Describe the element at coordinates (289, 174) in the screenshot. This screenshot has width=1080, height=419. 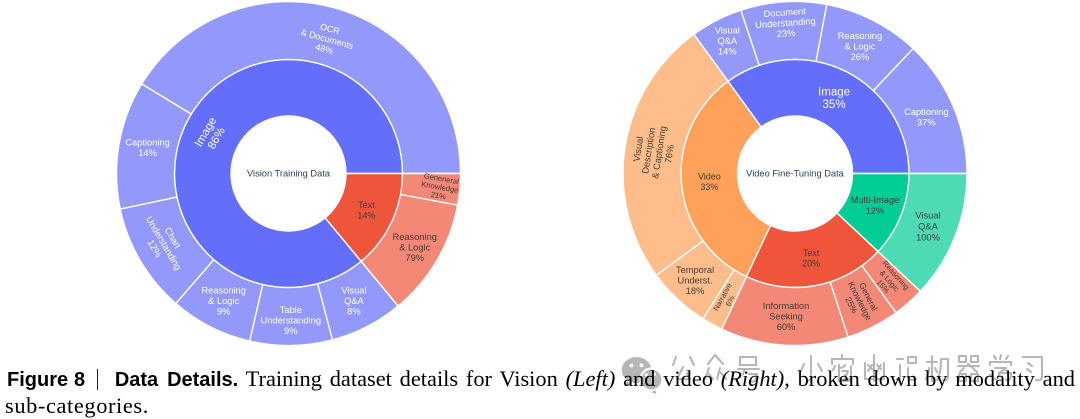
I see `svg-text: Vision Training Data` at that location.